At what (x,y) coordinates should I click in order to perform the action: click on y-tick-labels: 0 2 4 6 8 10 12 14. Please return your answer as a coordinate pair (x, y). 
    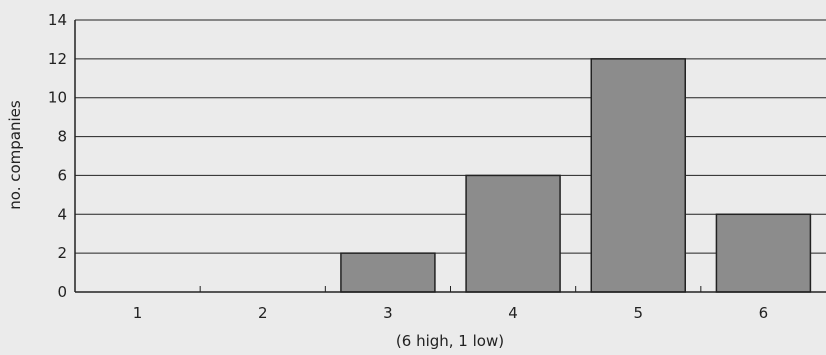
    Looking at the image, I should click on (57, 156).